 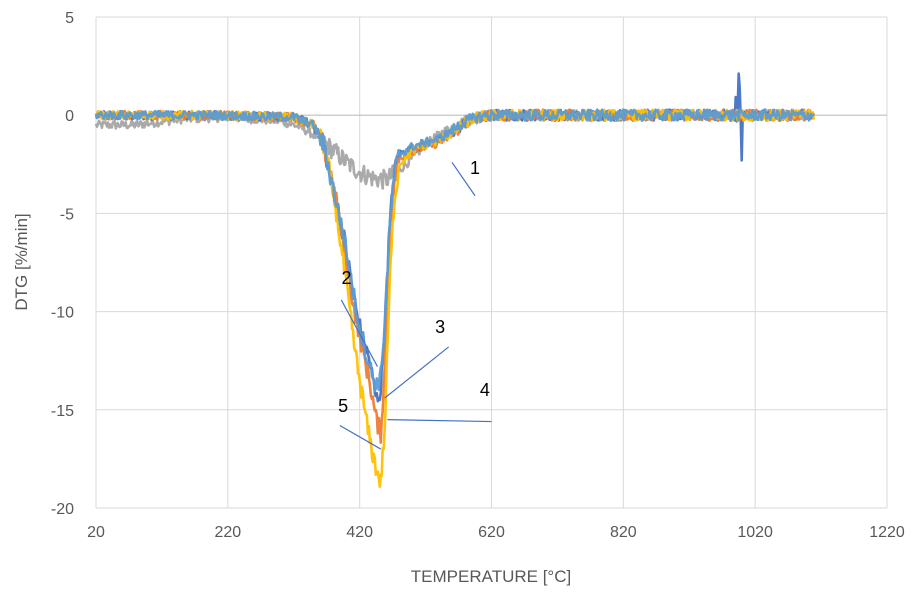 I want to click on x-tick-label-4: 820, so click(x=623, y=532).